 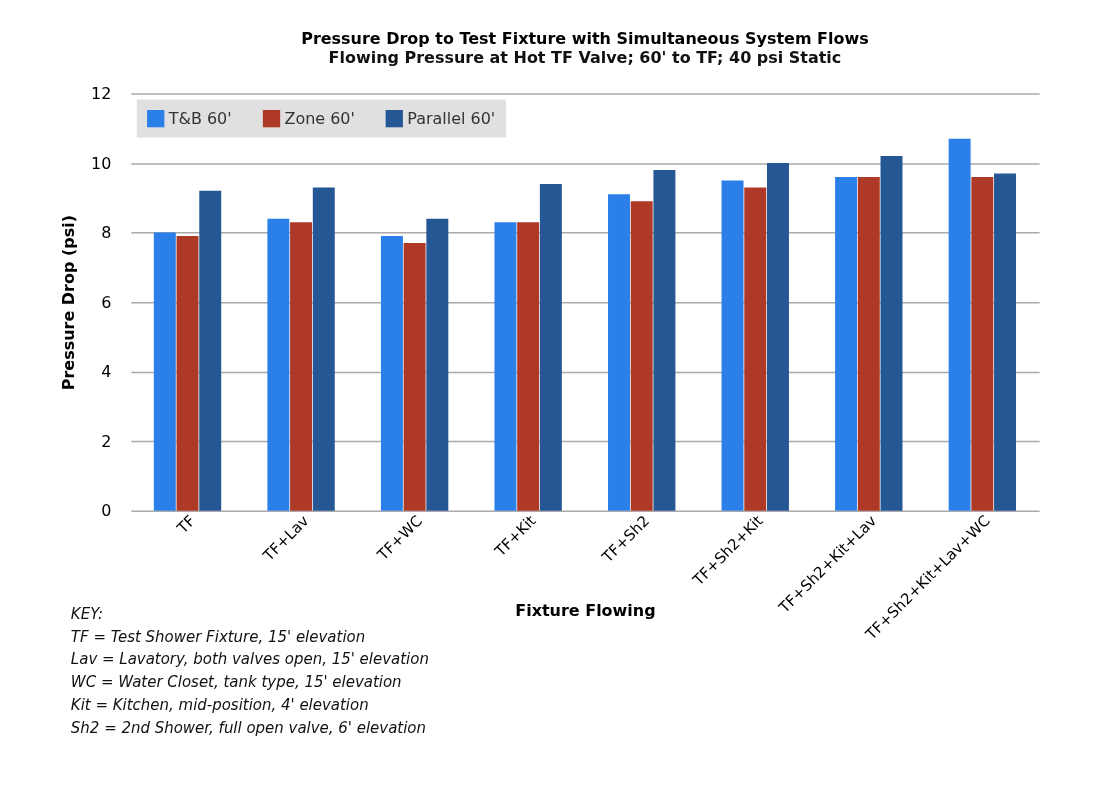 I want to click on legend-label: T&B 60', so click(x=199, y=118).